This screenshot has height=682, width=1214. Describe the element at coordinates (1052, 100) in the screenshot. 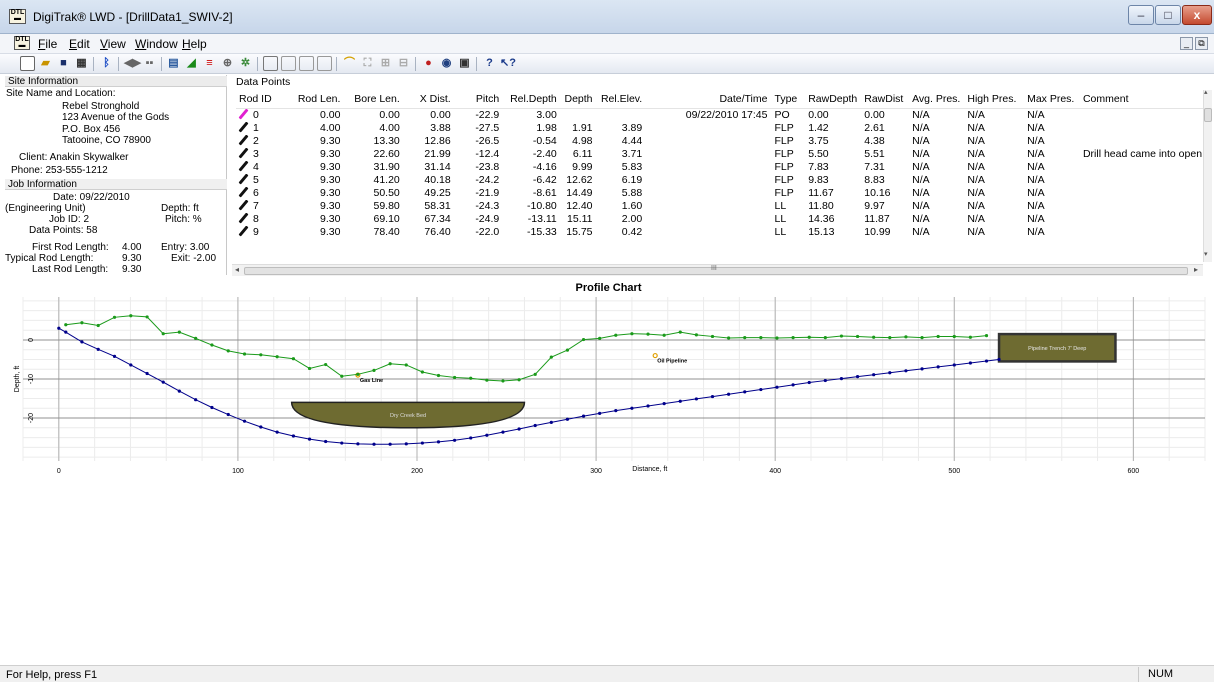

I see `column-header: Max Pres.` at that location.